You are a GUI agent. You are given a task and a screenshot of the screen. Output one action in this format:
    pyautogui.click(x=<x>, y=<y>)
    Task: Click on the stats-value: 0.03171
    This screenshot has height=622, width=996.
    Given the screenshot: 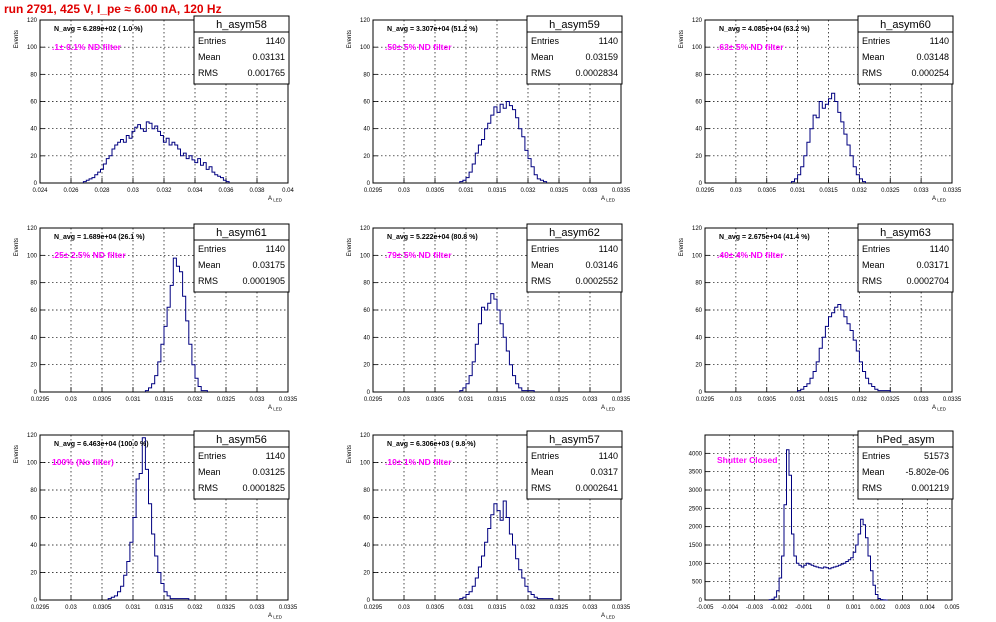 What is the action you would take?
    pyautogui.click(x=932, y=265)
    